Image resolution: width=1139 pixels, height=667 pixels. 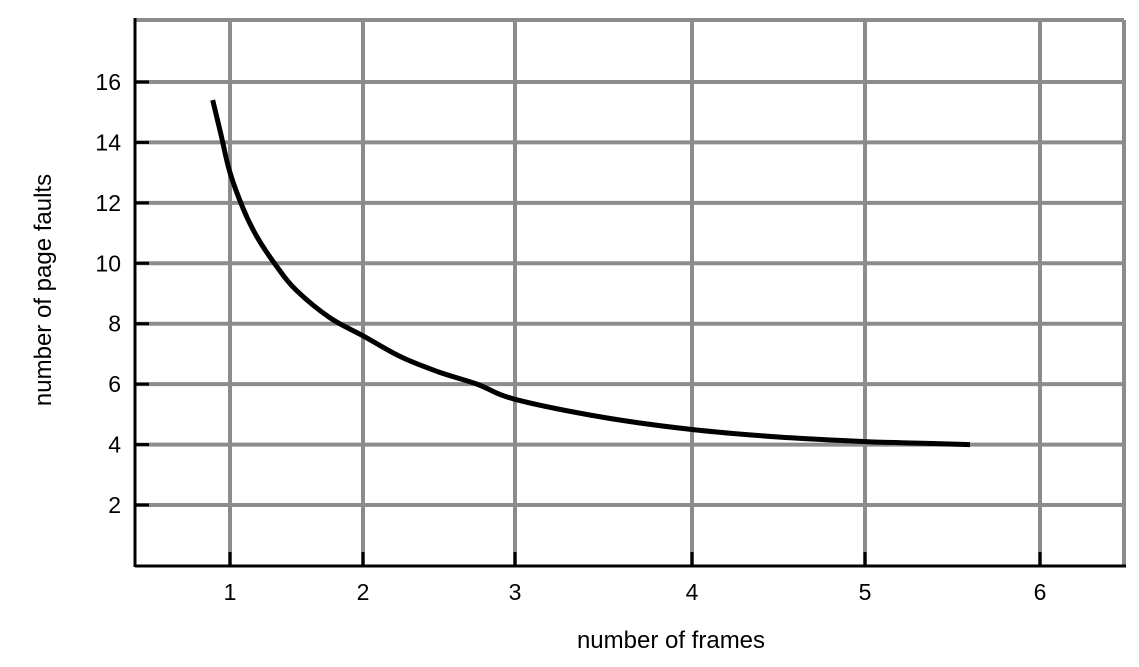 I want to click on x-axis-label: number of frames, so click(x=671, y=640).